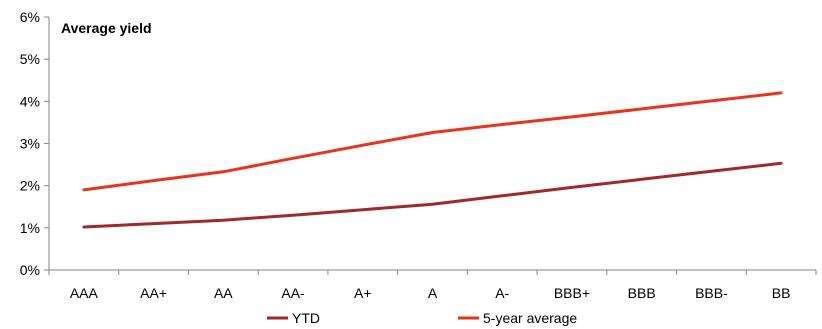 This screenshot has height=329, width=822. What do you see at coordinates (711, 293) in the screenshot?
I see `x-tick-label: BBB-` at bounding box center [711, 293].